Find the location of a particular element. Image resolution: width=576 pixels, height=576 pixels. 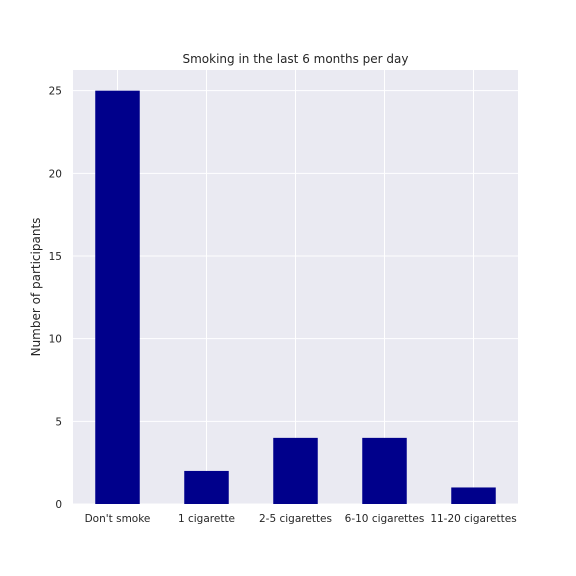

y-tick-label: 10 is located at coordinates (55, 340).